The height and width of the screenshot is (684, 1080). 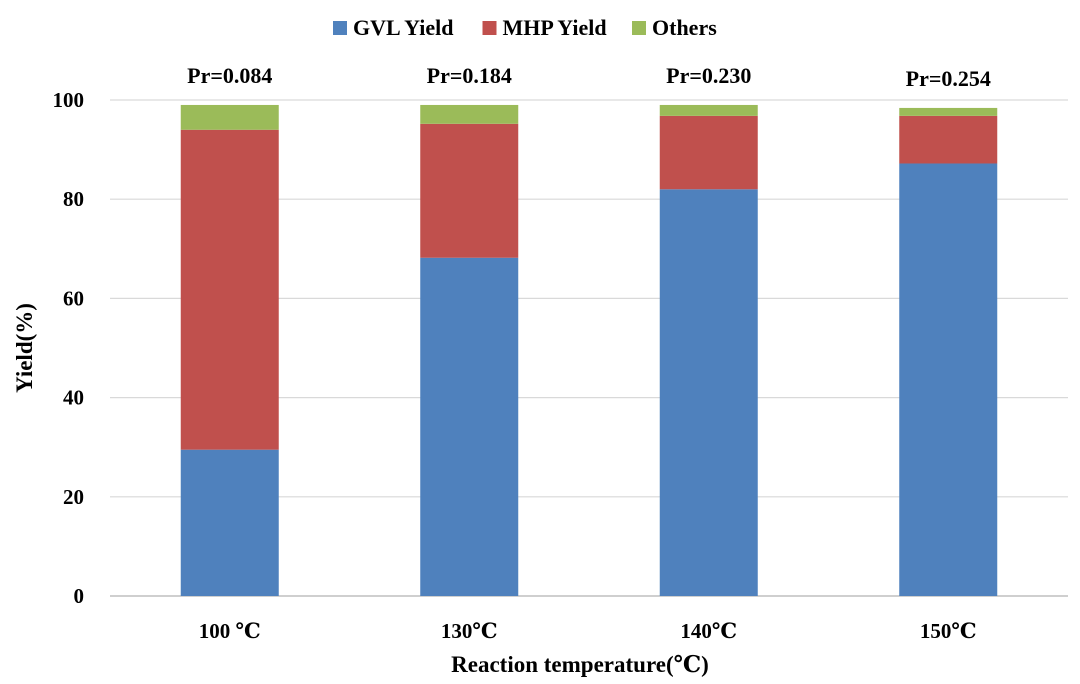 What do you see at coordinates (79, 596) in the screenshot?
I see `y-tick-label-0: 0` at bounding box center [79, 596].